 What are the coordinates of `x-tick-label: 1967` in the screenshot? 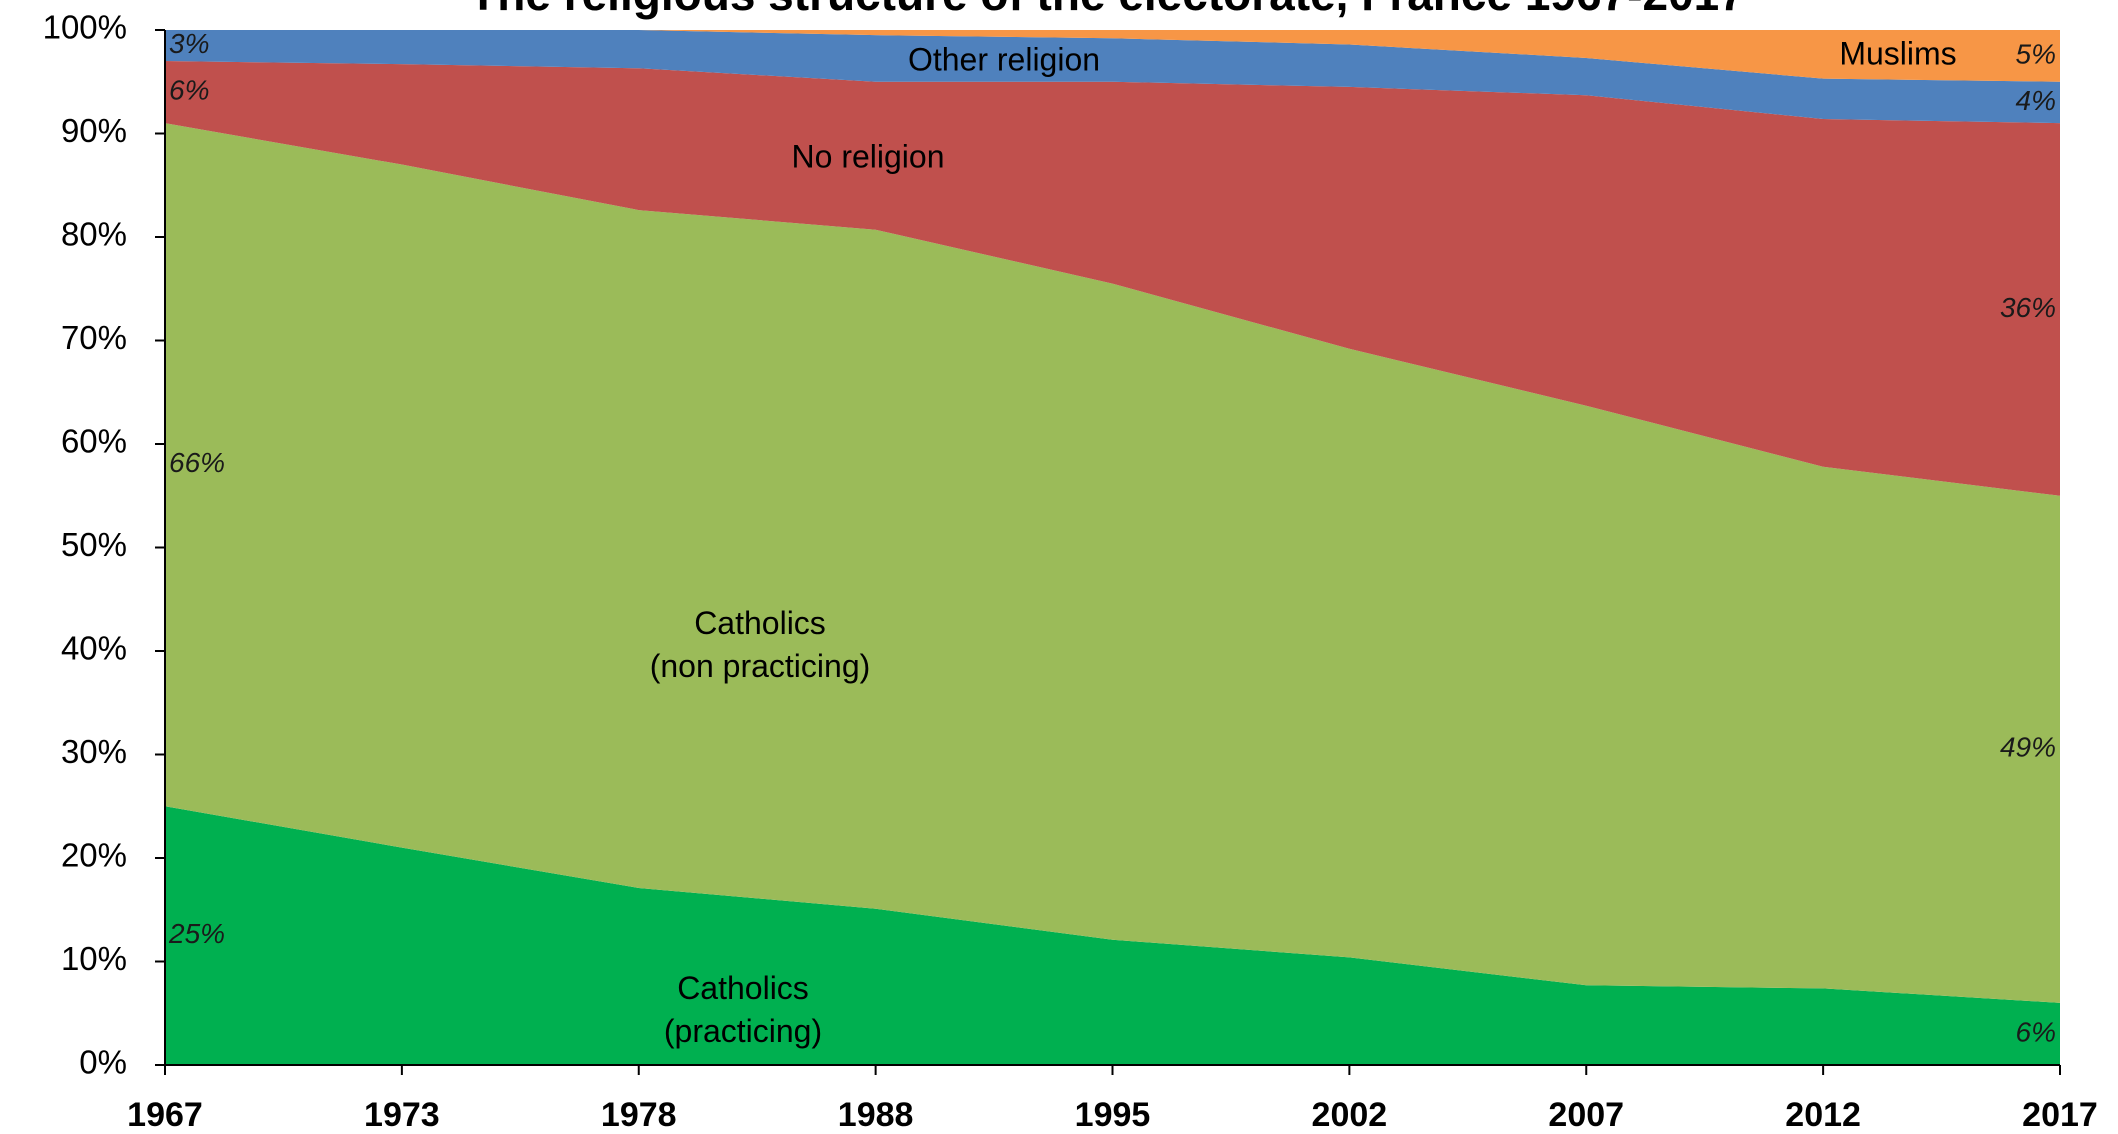 It's located at (165, 1115).